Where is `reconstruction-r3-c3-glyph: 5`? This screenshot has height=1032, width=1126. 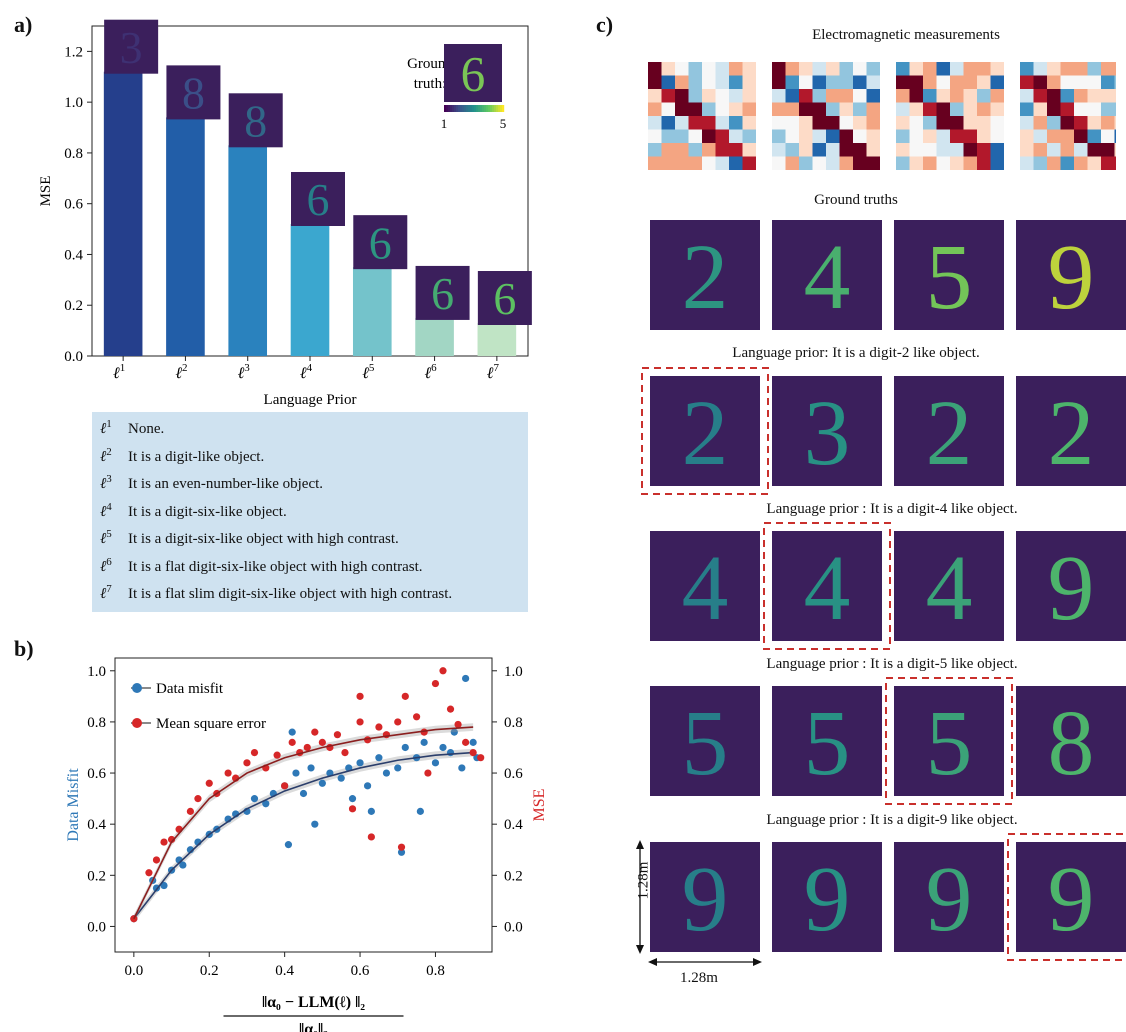
reconstruction-r3-c3-glyph: 5 is located at coordinates (949, 743).